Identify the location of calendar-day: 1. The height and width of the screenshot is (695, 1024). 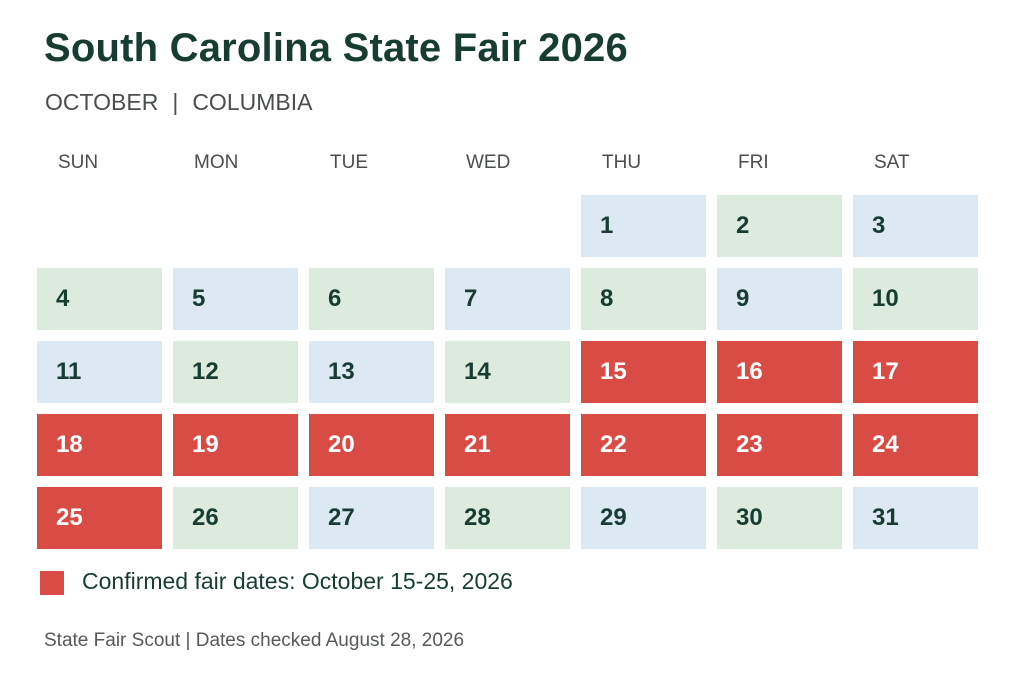
(643, 226).